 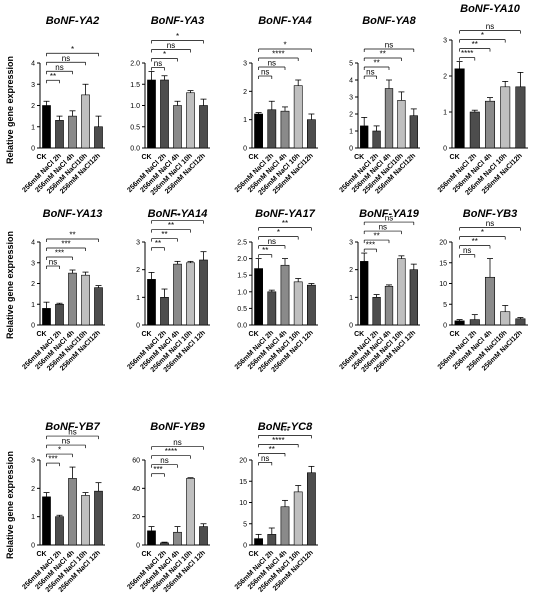 What do you see at coordinates (490, 214) in the screenshot?
I see `panel-title: BoNF-YB3` at bounding box center [490, 214].